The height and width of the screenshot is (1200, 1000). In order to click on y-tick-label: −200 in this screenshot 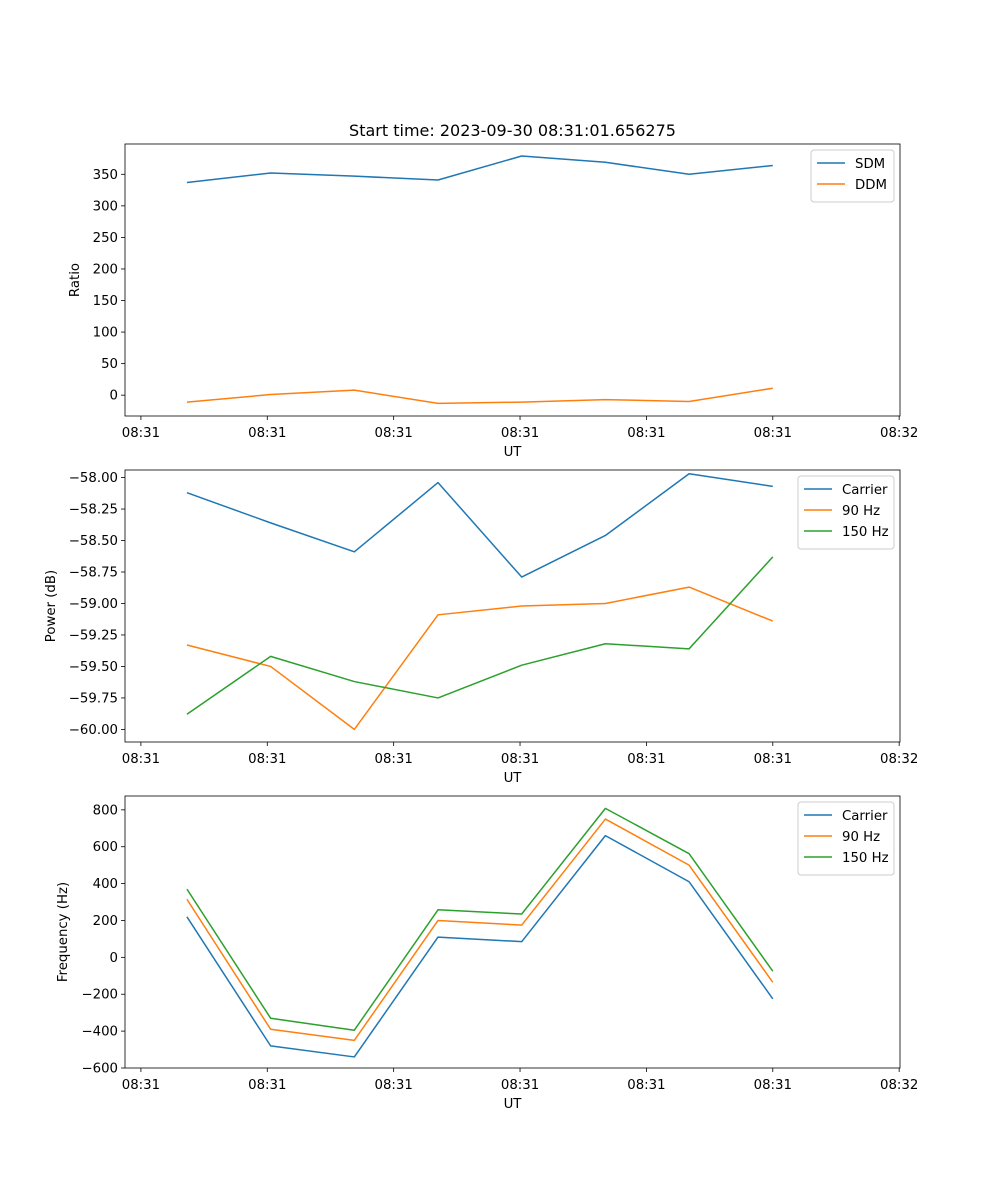, I will do `click(99, 995)`.